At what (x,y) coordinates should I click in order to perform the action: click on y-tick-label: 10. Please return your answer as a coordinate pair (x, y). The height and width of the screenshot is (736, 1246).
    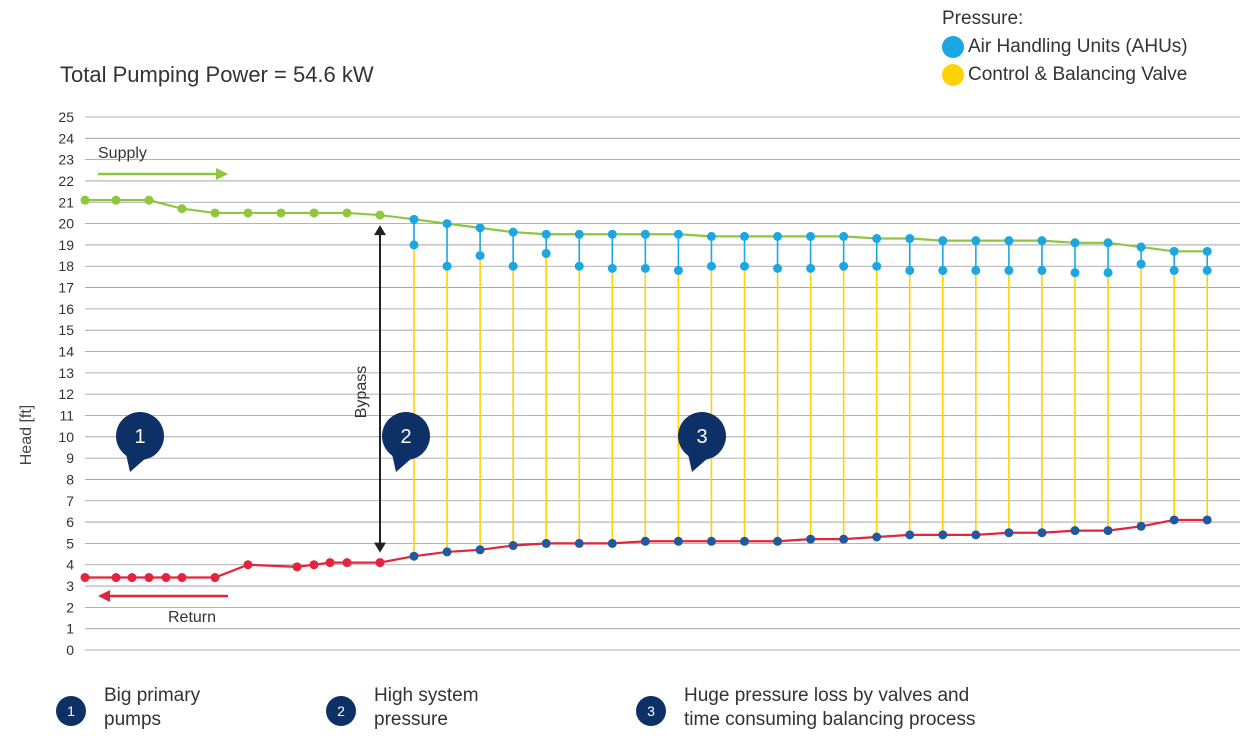
    Looking at the image, I should click on (66, 437).